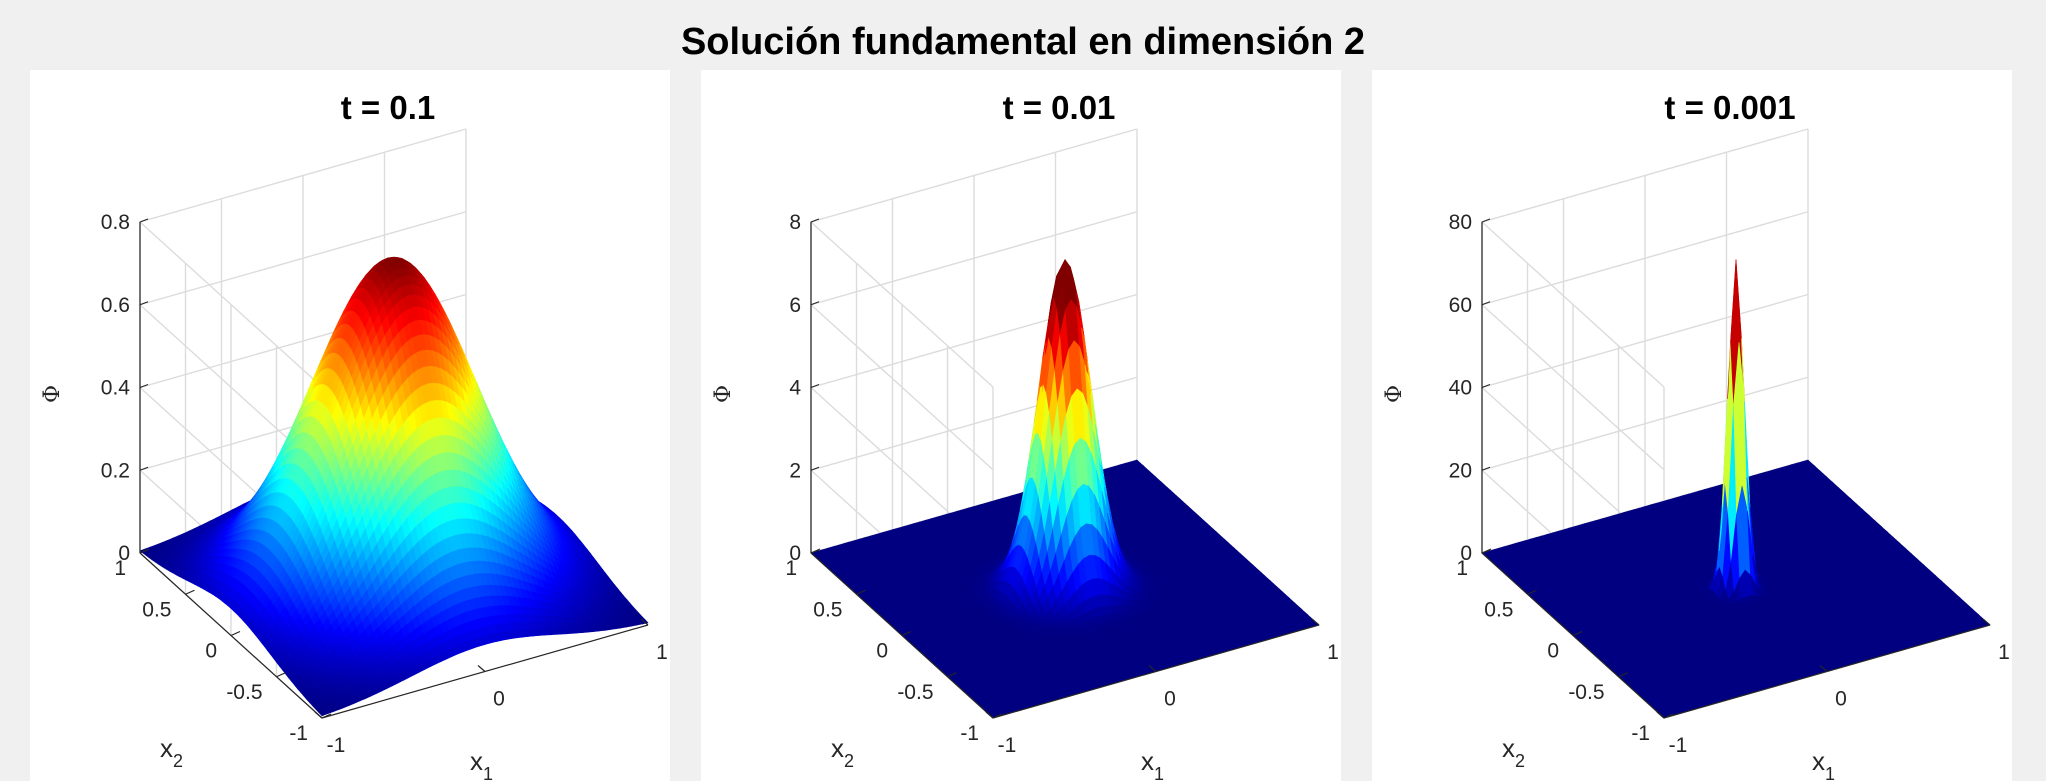 The image size is (2046, 781). What do you see at coordinates (1023, 42) in the screenshot?
I see `figure-title: Solución fundamental en dimensión 2` at bounding box center [1023, 42].